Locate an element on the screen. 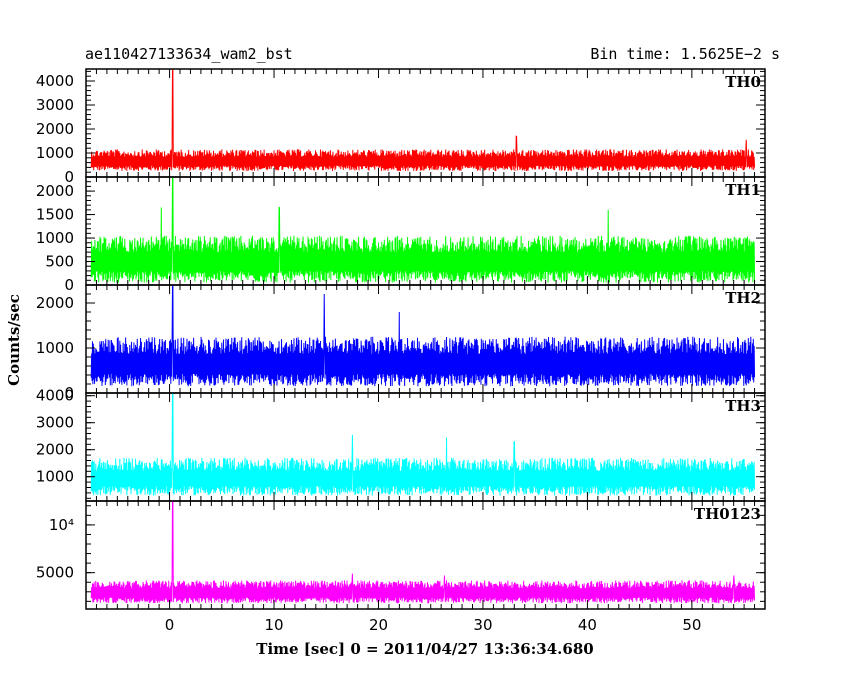  panel-th3: TH3 1000 2000 3000 4000 is located at coordinates (401, 444).